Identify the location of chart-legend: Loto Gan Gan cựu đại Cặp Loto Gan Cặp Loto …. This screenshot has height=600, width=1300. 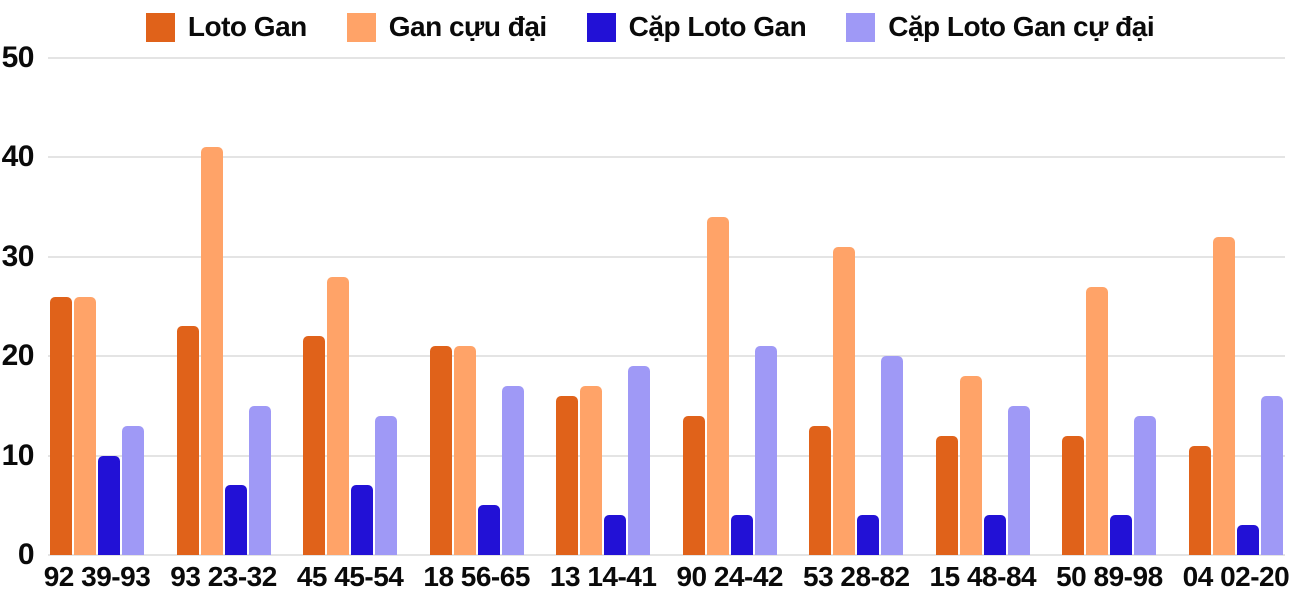
(650, 27).